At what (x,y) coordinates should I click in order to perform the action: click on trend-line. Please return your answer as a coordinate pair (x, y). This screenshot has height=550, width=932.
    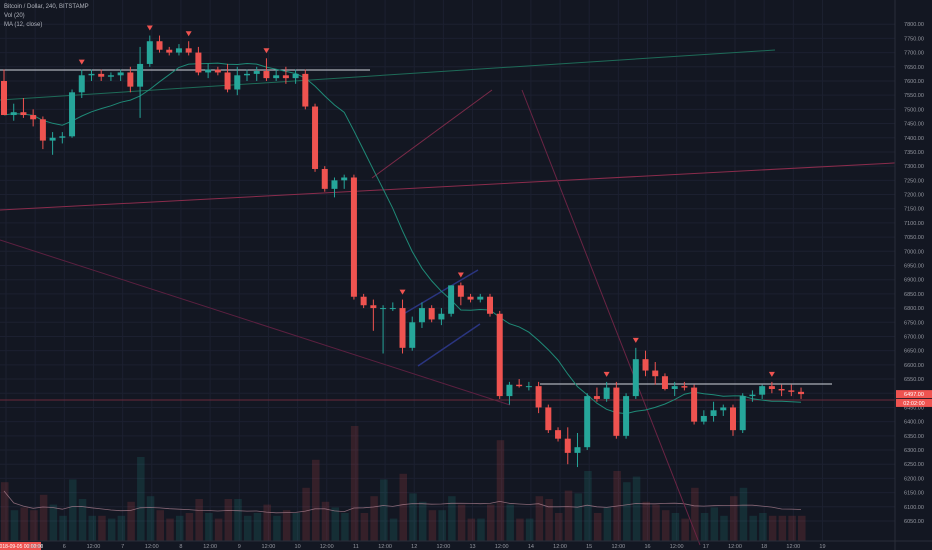
    Looking at the image, I should click on (432, 134).